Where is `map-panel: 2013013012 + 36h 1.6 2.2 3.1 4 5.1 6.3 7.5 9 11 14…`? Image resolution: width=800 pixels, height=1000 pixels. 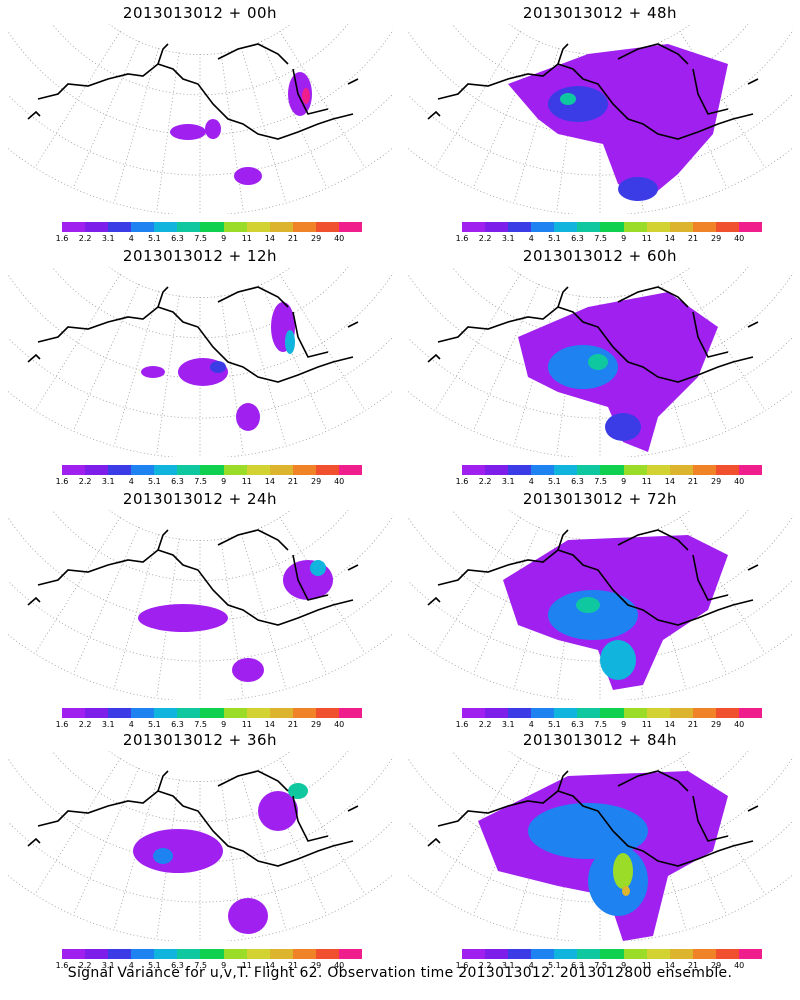 map-panel: 2013013012 + 36h 1.6 2.2 3.1 4 5.1 6.3 7.5 9 11 14… is located at coordinates (200, 848).